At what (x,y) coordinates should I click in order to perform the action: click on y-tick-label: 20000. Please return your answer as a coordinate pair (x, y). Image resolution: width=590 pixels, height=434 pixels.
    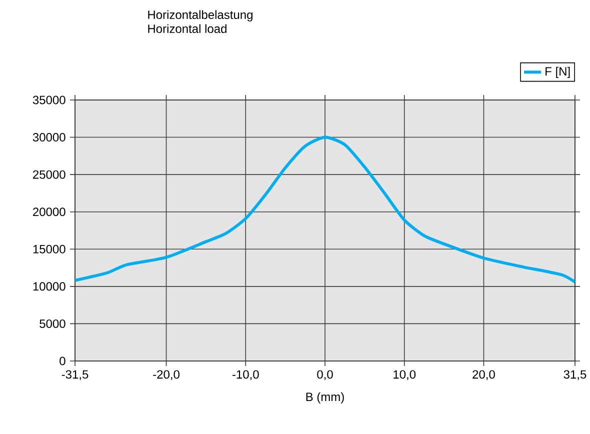
    Looking at the image, I should click on (49, 212).